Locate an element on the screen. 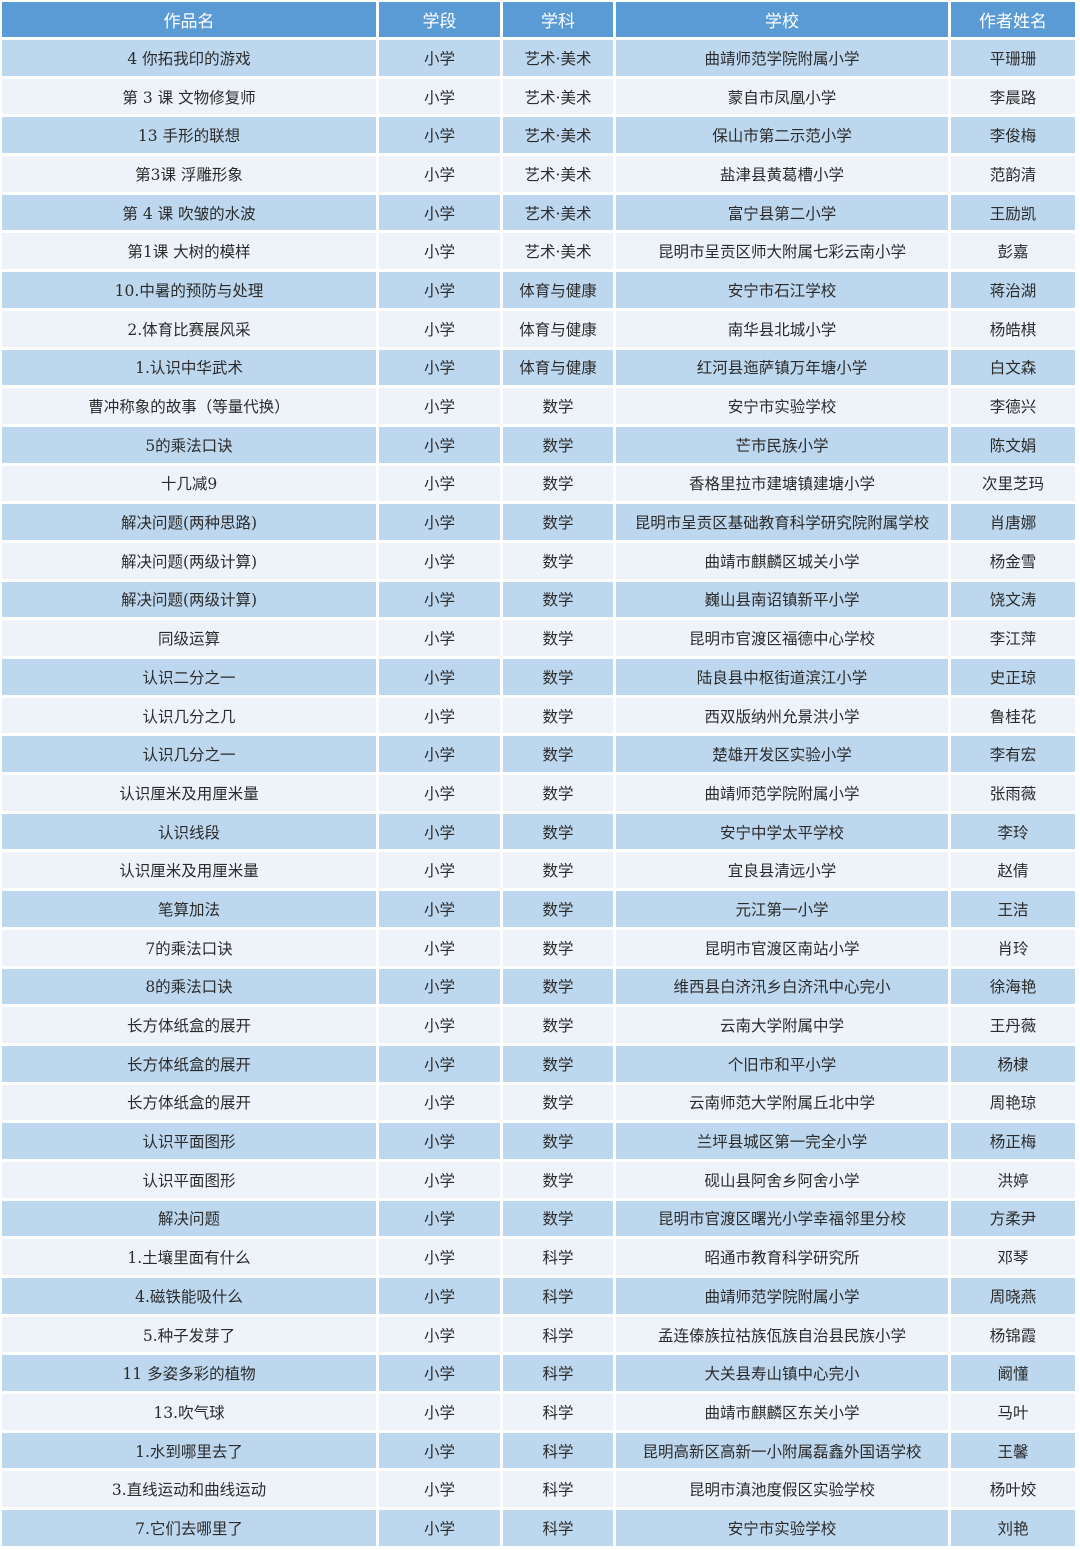  cell-school: 昆明市呈贡区基础教育科学研究院附属学校 is located at coordinates (782, 522).